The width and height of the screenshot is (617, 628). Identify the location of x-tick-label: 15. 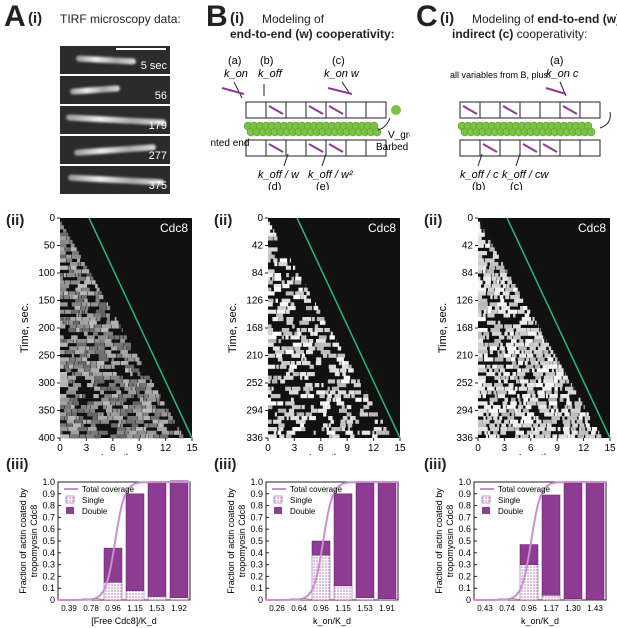
(400, 448).